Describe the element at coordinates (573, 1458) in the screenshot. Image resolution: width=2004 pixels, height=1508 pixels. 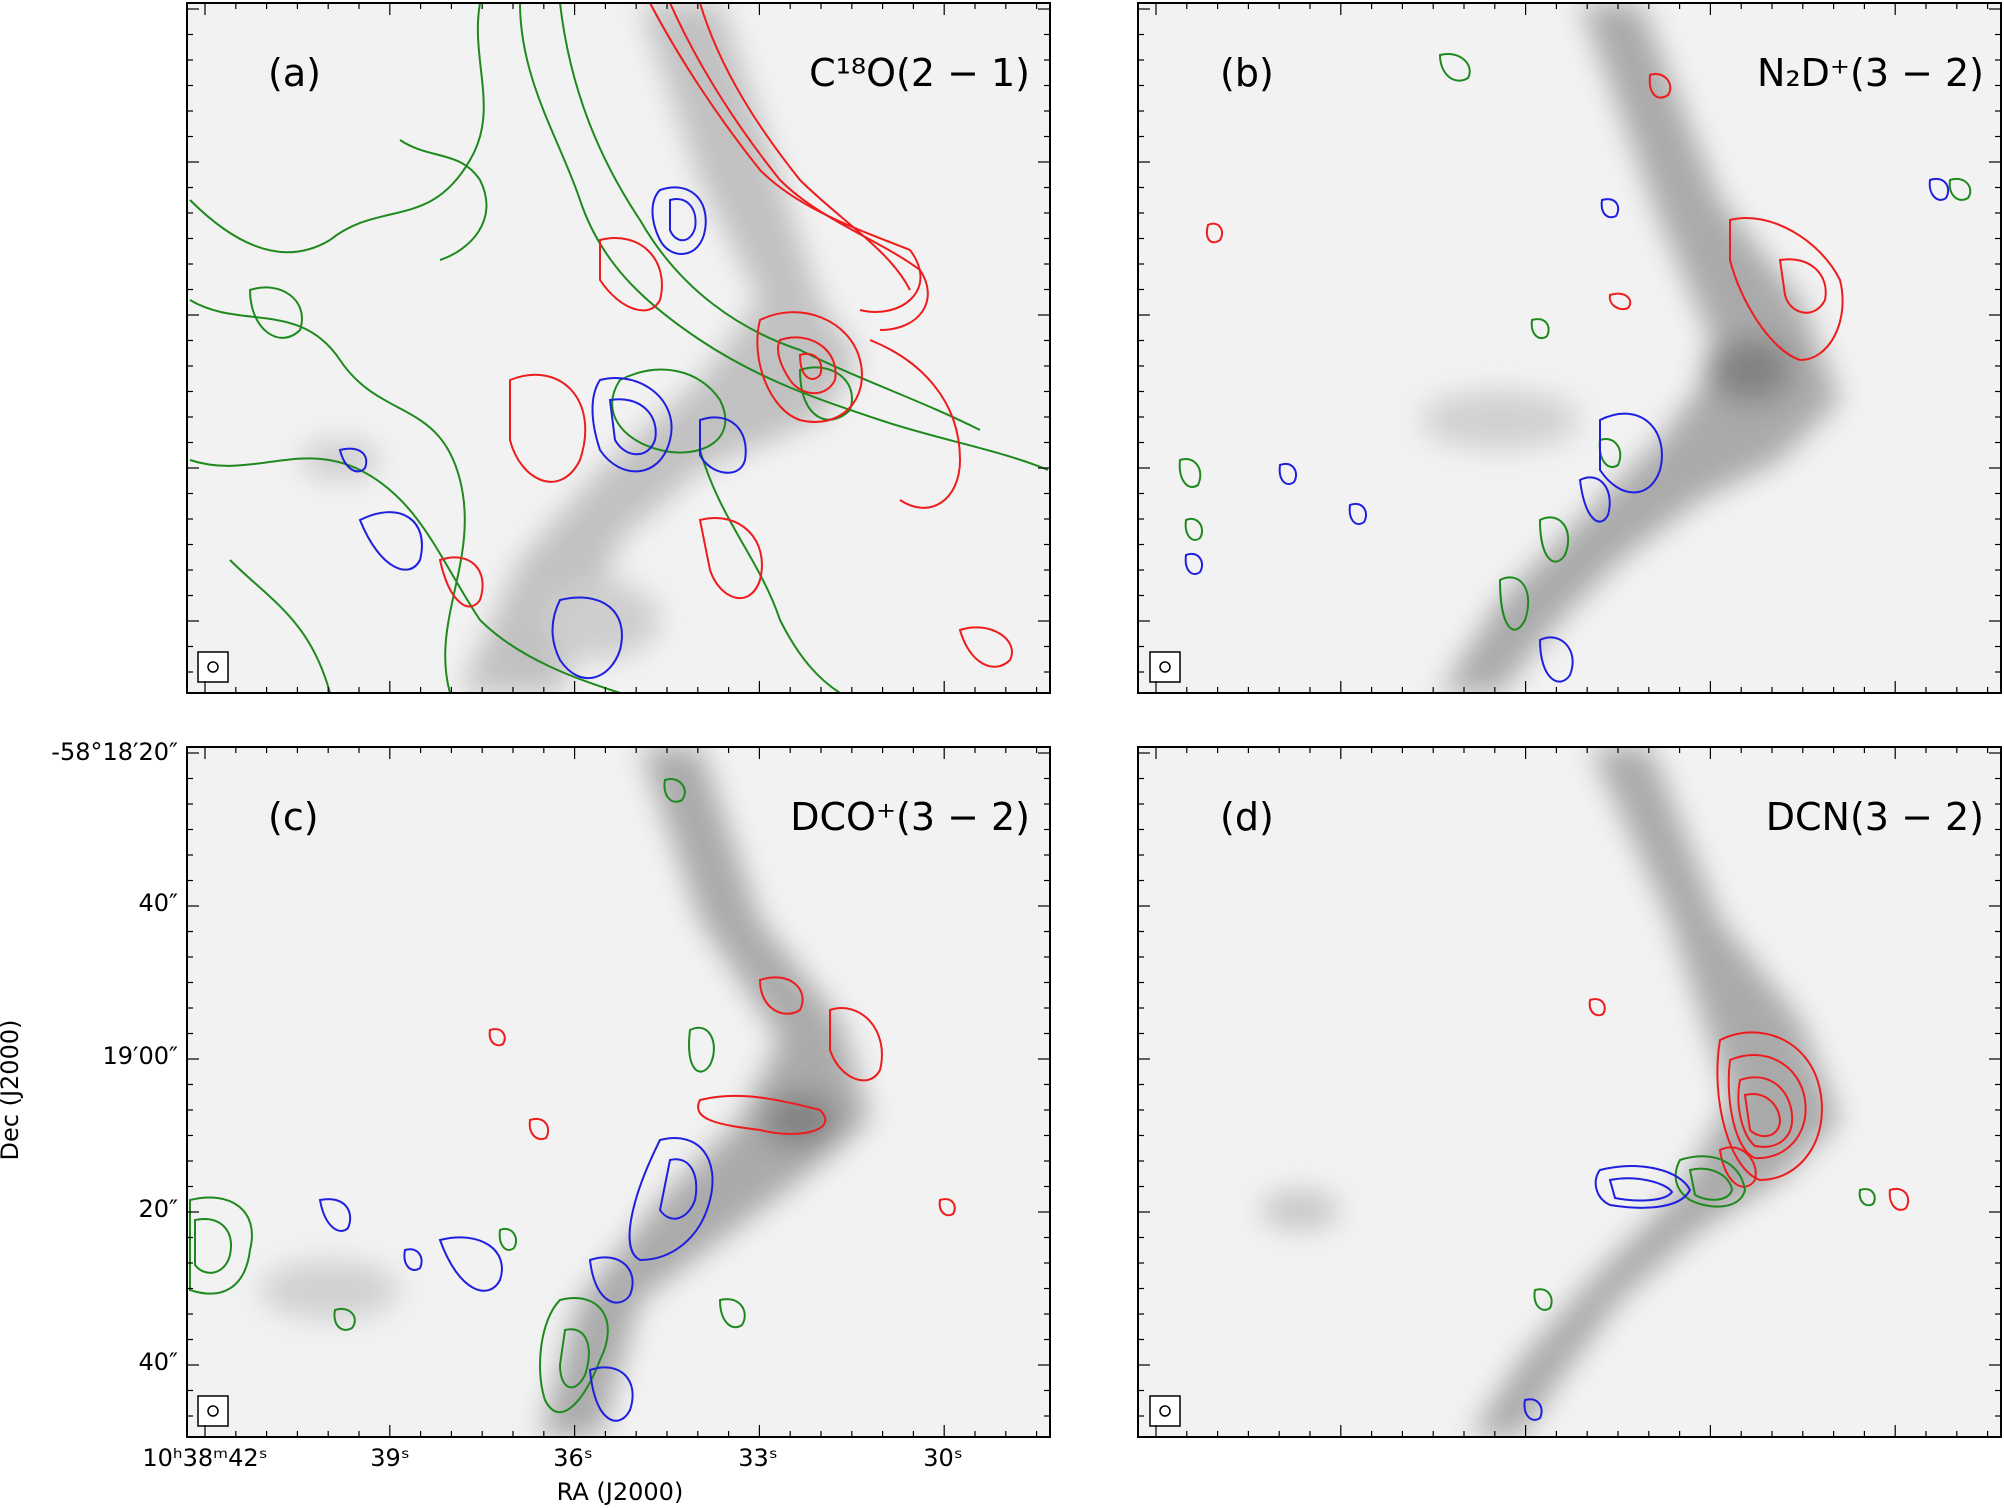
I see `x-tick-label: 36ˢ` at that location.